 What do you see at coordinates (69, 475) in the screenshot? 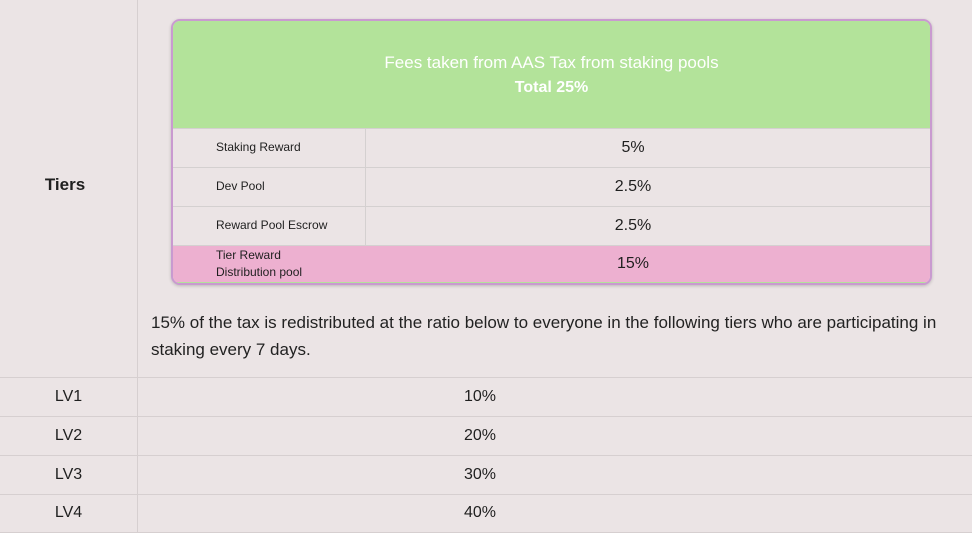
I see `level-name: LV3` at bounding box center [69, 475].